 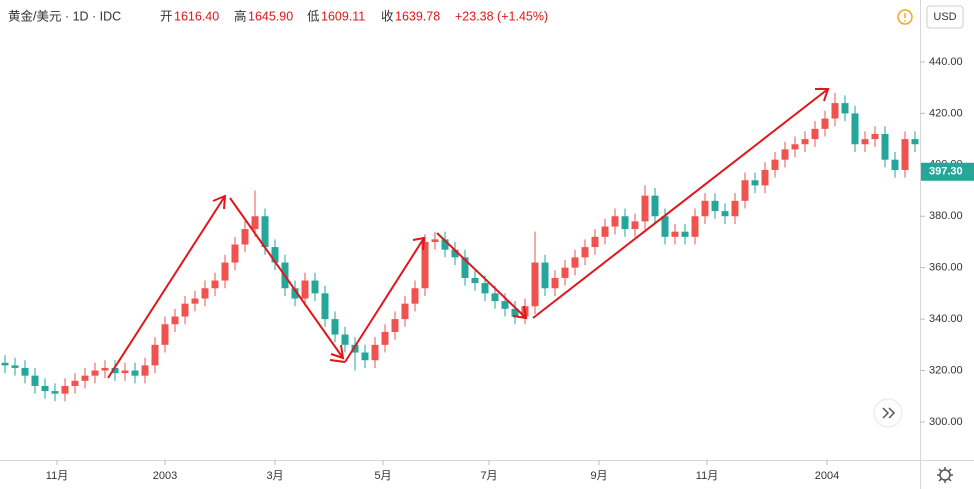 I want to click on x-tick-label: 2003, so click(x=165, y=476).